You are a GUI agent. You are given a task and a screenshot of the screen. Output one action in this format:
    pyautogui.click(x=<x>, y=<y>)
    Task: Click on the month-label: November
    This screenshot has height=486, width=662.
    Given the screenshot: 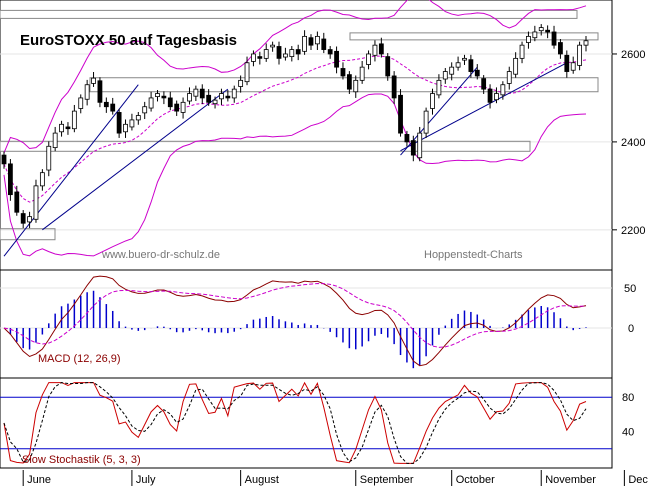 What is the action you would take?
    pyautogui.click(x=570, y=480)
    